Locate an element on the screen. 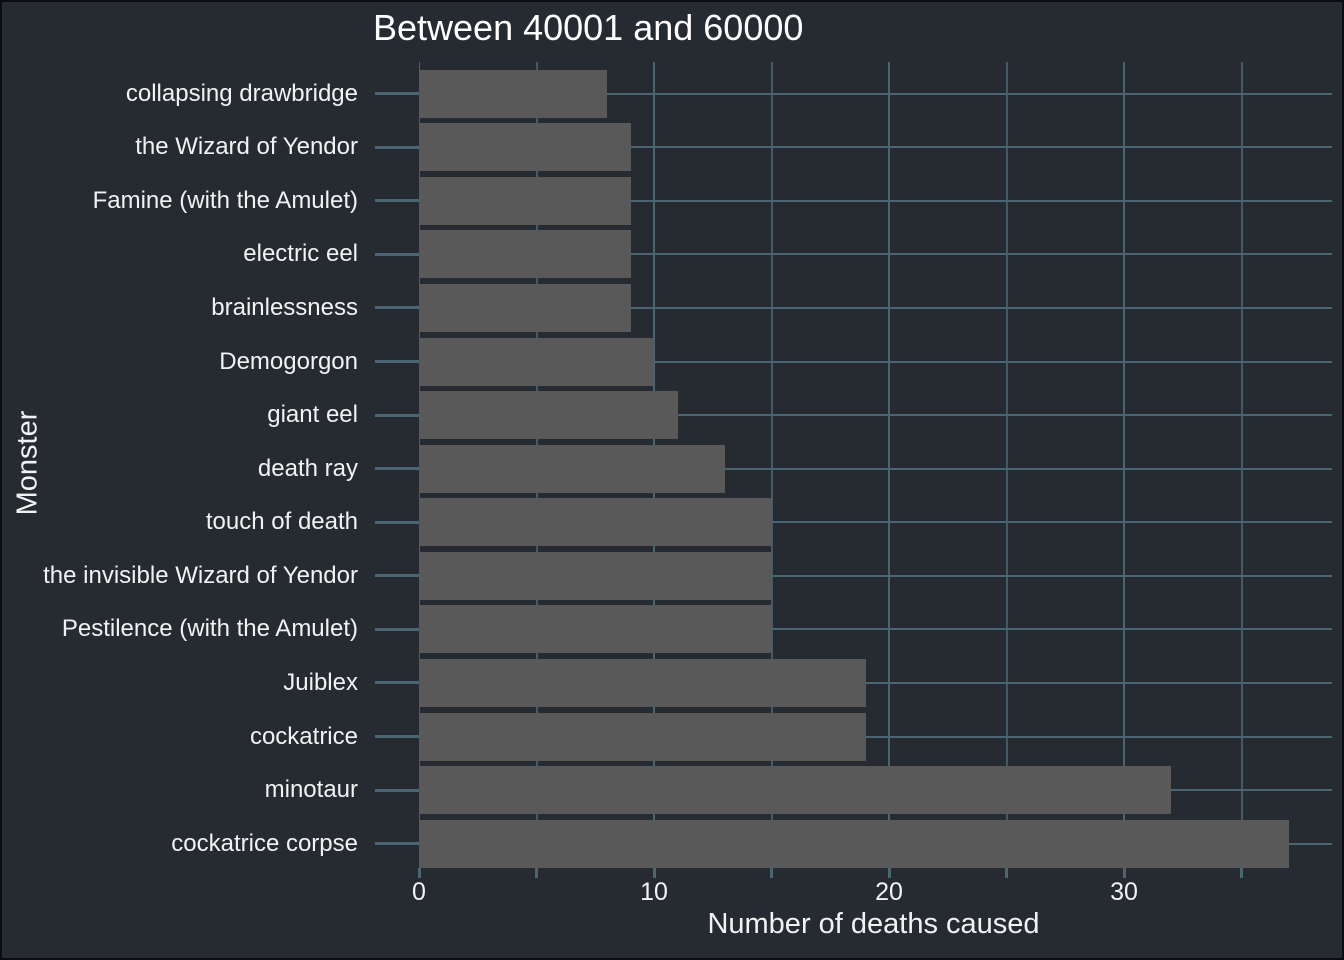  y-axis-category-label: Pestilence (with the Amulet) is located at coordinates (209, 629).